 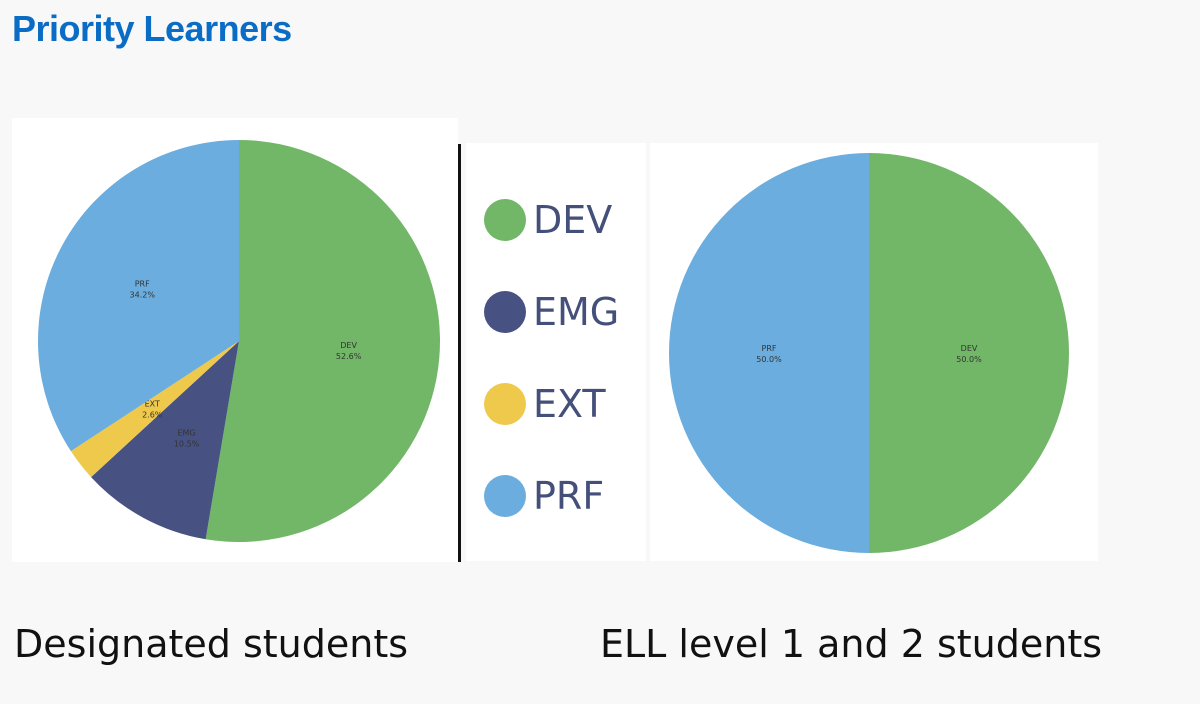 I want to click on page-title: Priority Learners, so click(x=152, y=28).